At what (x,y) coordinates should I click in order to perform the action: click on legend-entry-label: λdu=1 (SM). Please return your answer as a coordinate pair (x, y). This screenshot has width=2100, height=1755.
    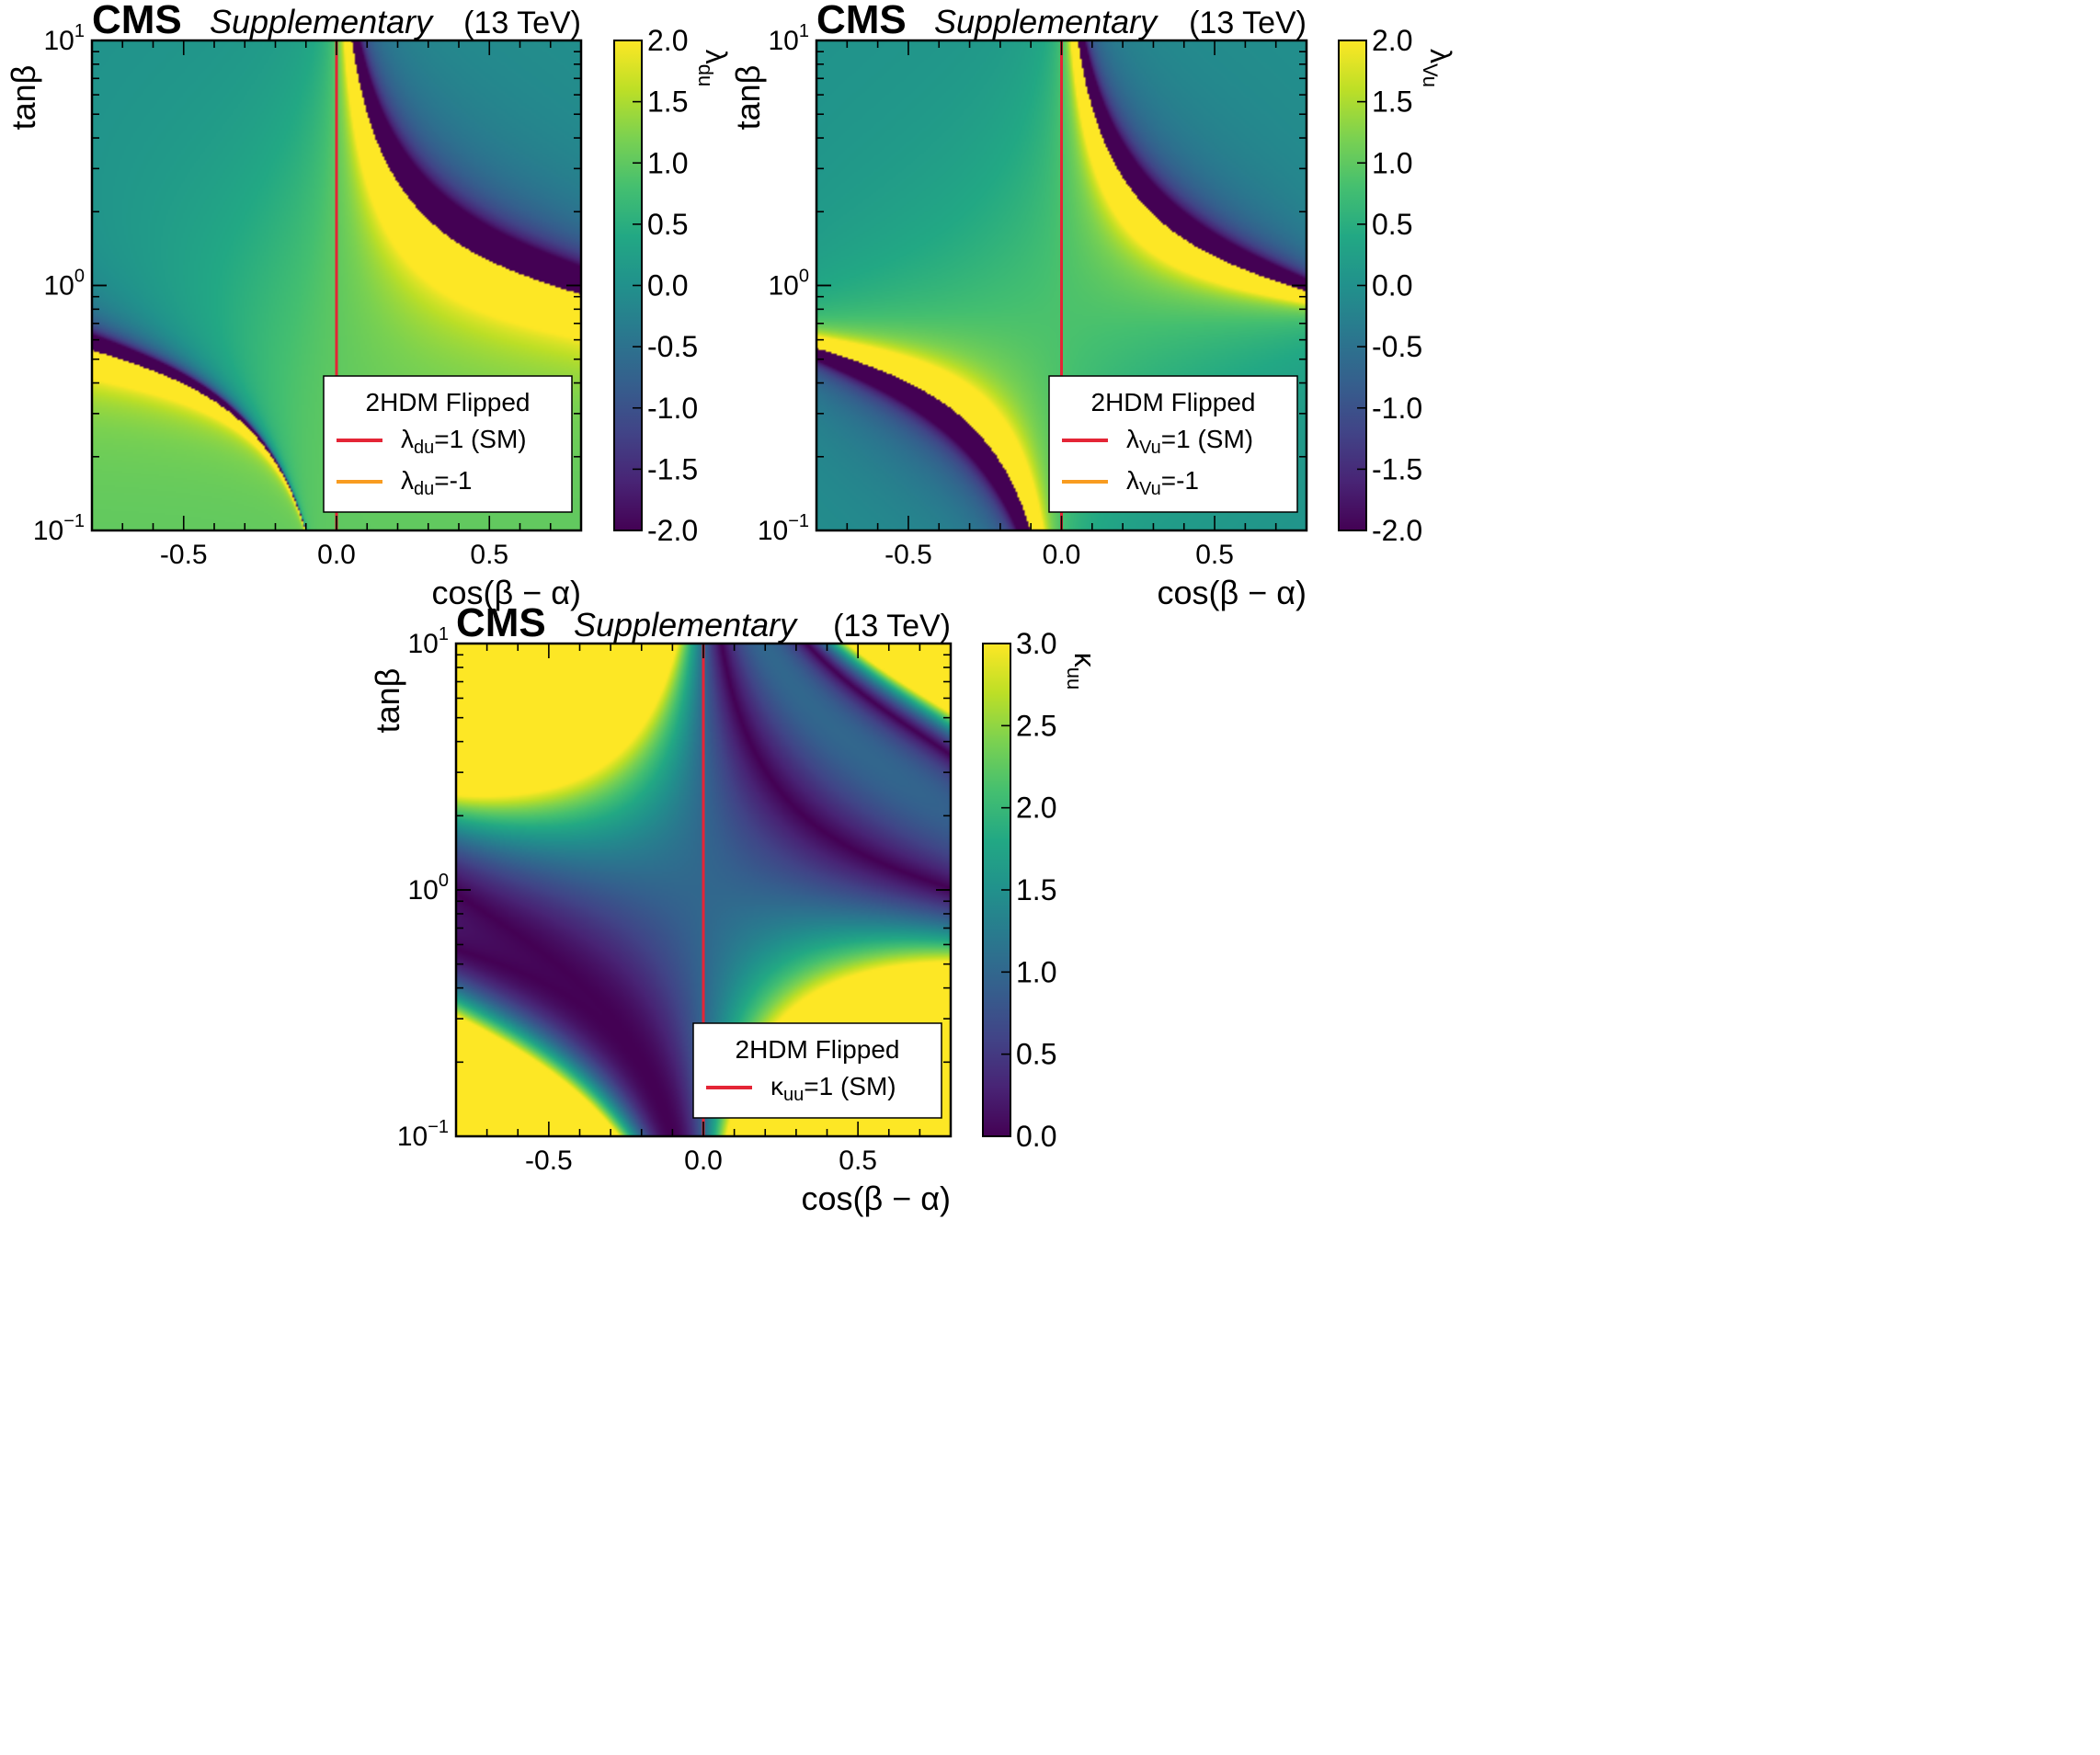
    Looking at the image, I should click on (464, 442).